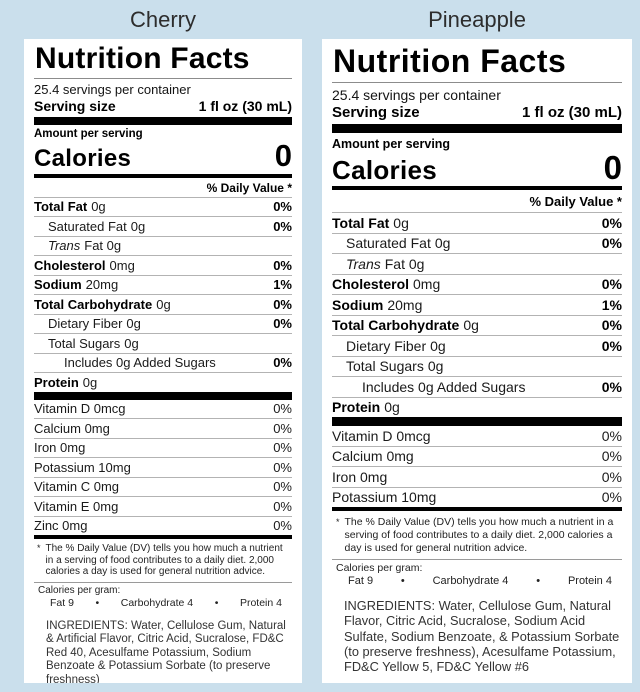  What do you see at coordinates (162, 19) in the screenshot?
I see `flavor-title-cherry: Cherry` at bounding box center [162, 19].